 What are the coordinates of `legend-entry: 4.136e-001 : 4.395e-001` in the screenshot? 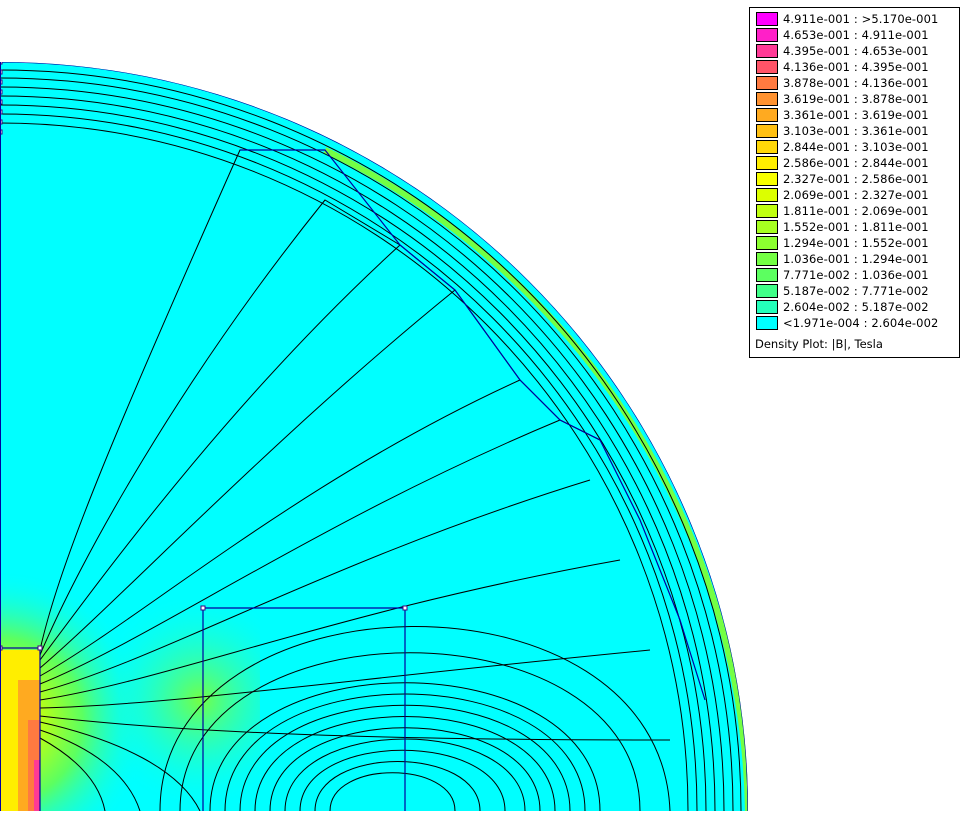 It's located at (842, 67).